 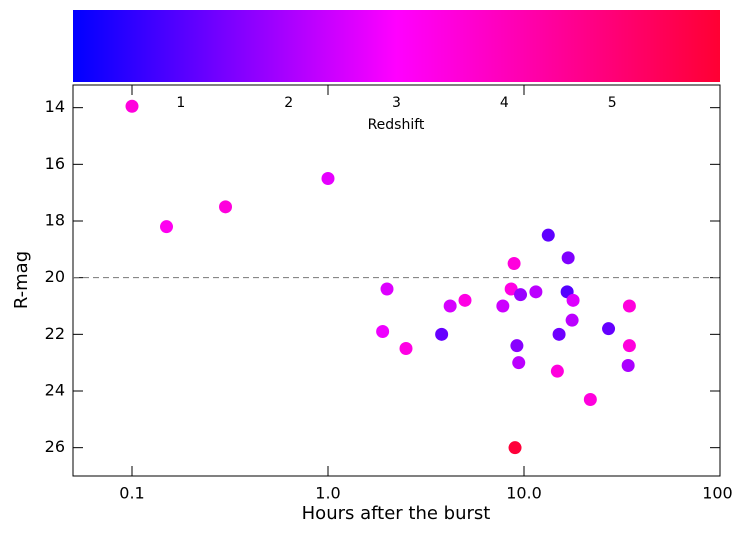 I want to click on x-axis-label: Hours after the burst, so click(x=396, y=513).